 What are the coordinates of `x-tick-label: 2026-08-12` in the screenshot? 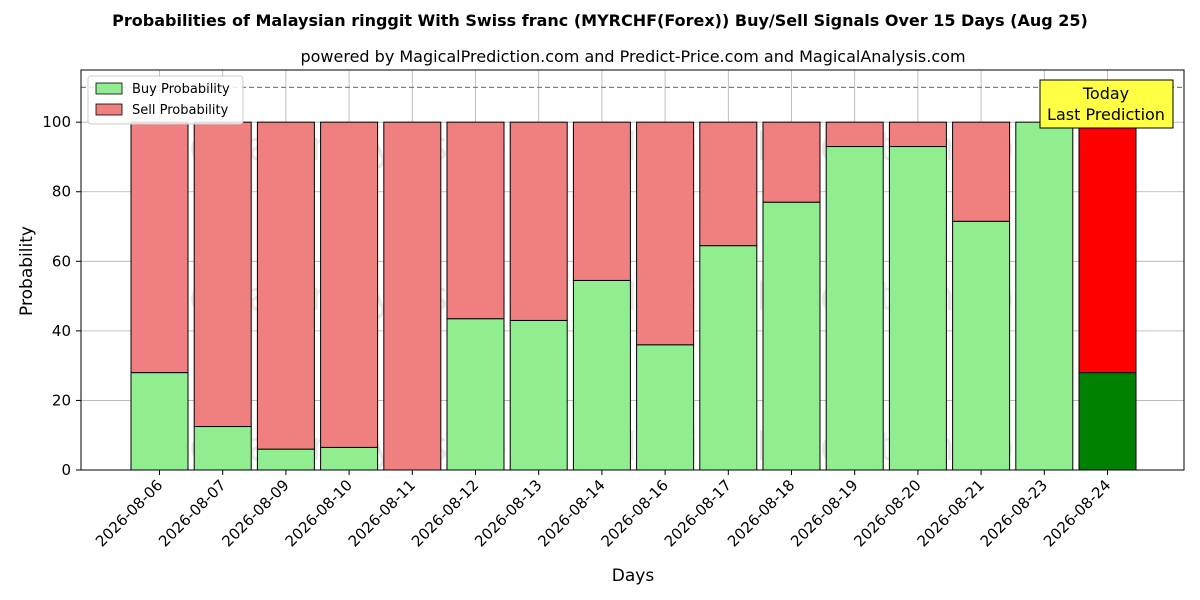 It's located at (445, 513).